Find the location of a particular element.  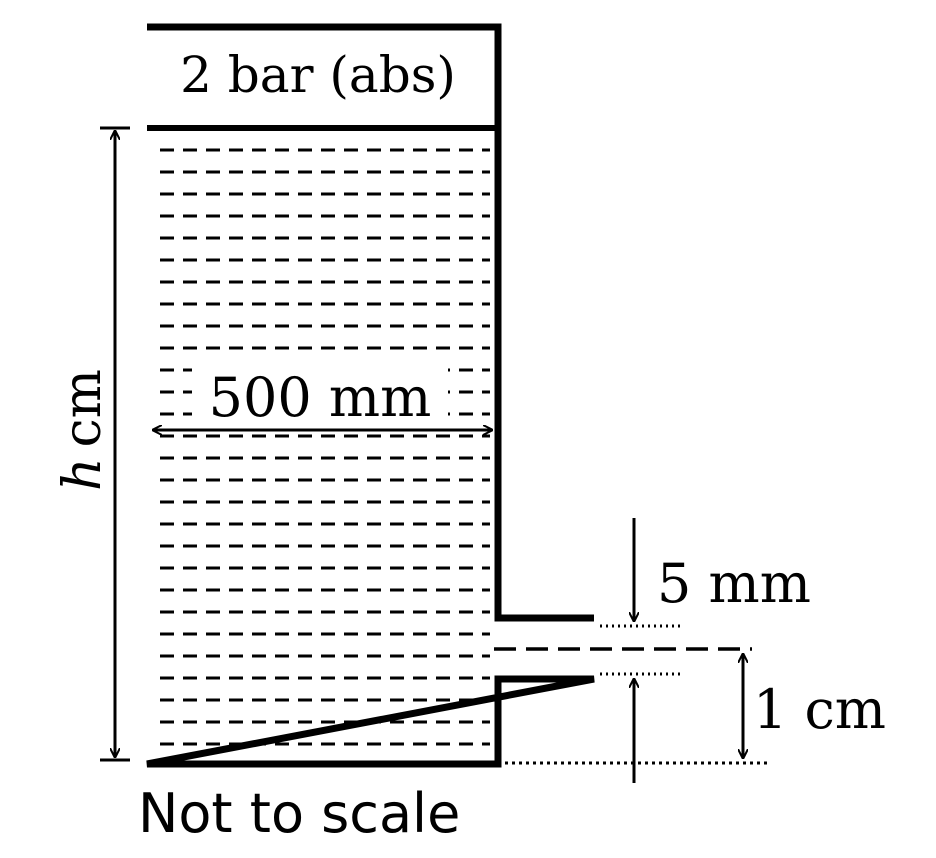

tank-width-label: 500 mm is located at coordinates (320, 397).